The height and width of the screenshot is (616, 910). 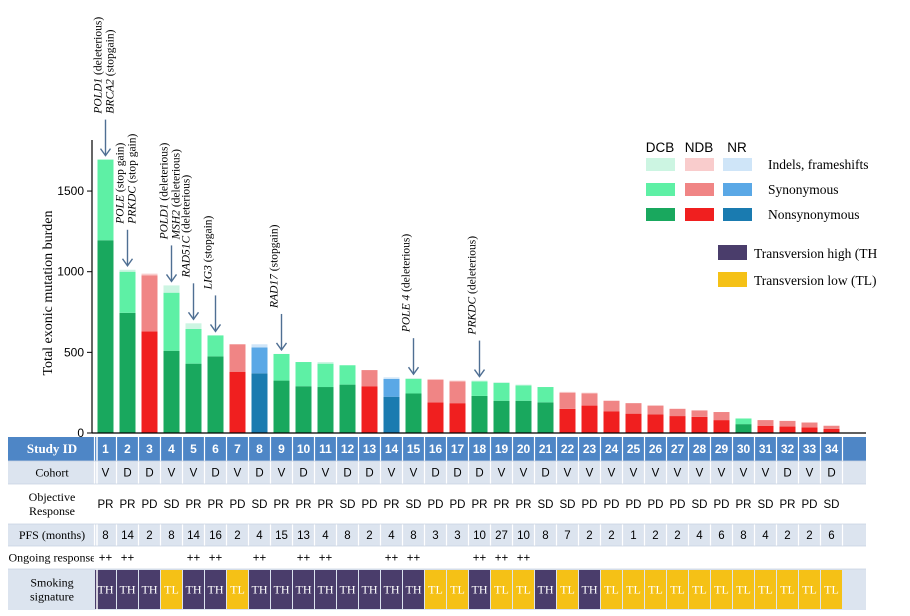 I want to click on bar-15-ind, so click(x=413, y=378).